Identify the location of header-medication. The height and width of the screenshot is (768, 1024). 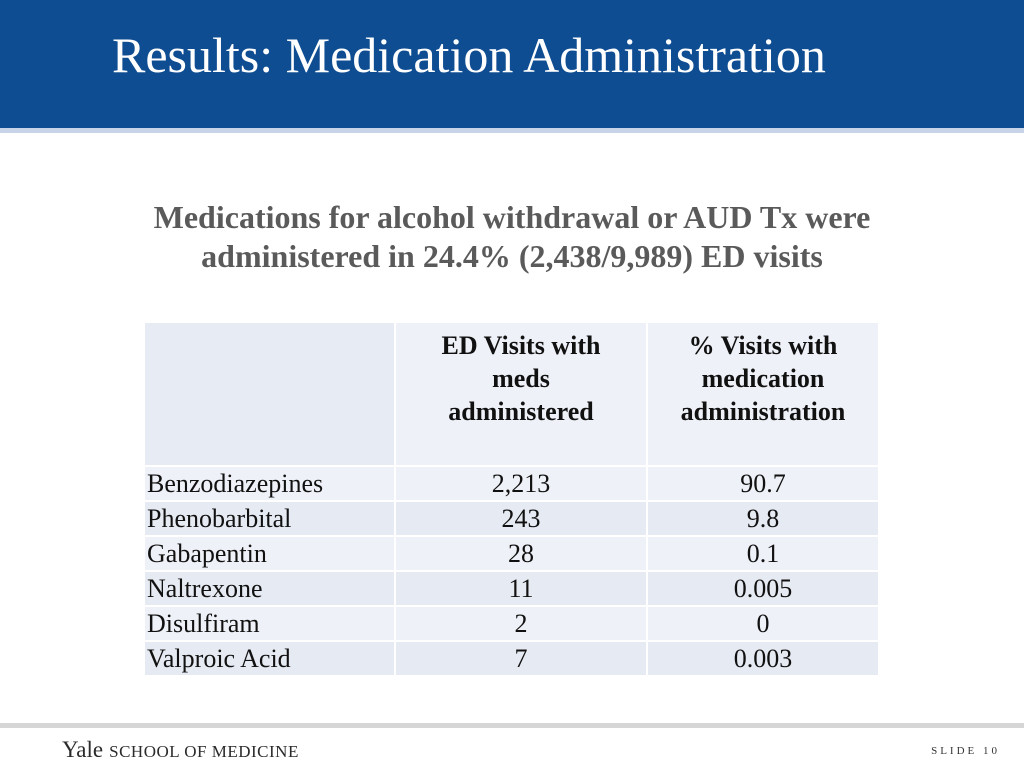
(270, 395).